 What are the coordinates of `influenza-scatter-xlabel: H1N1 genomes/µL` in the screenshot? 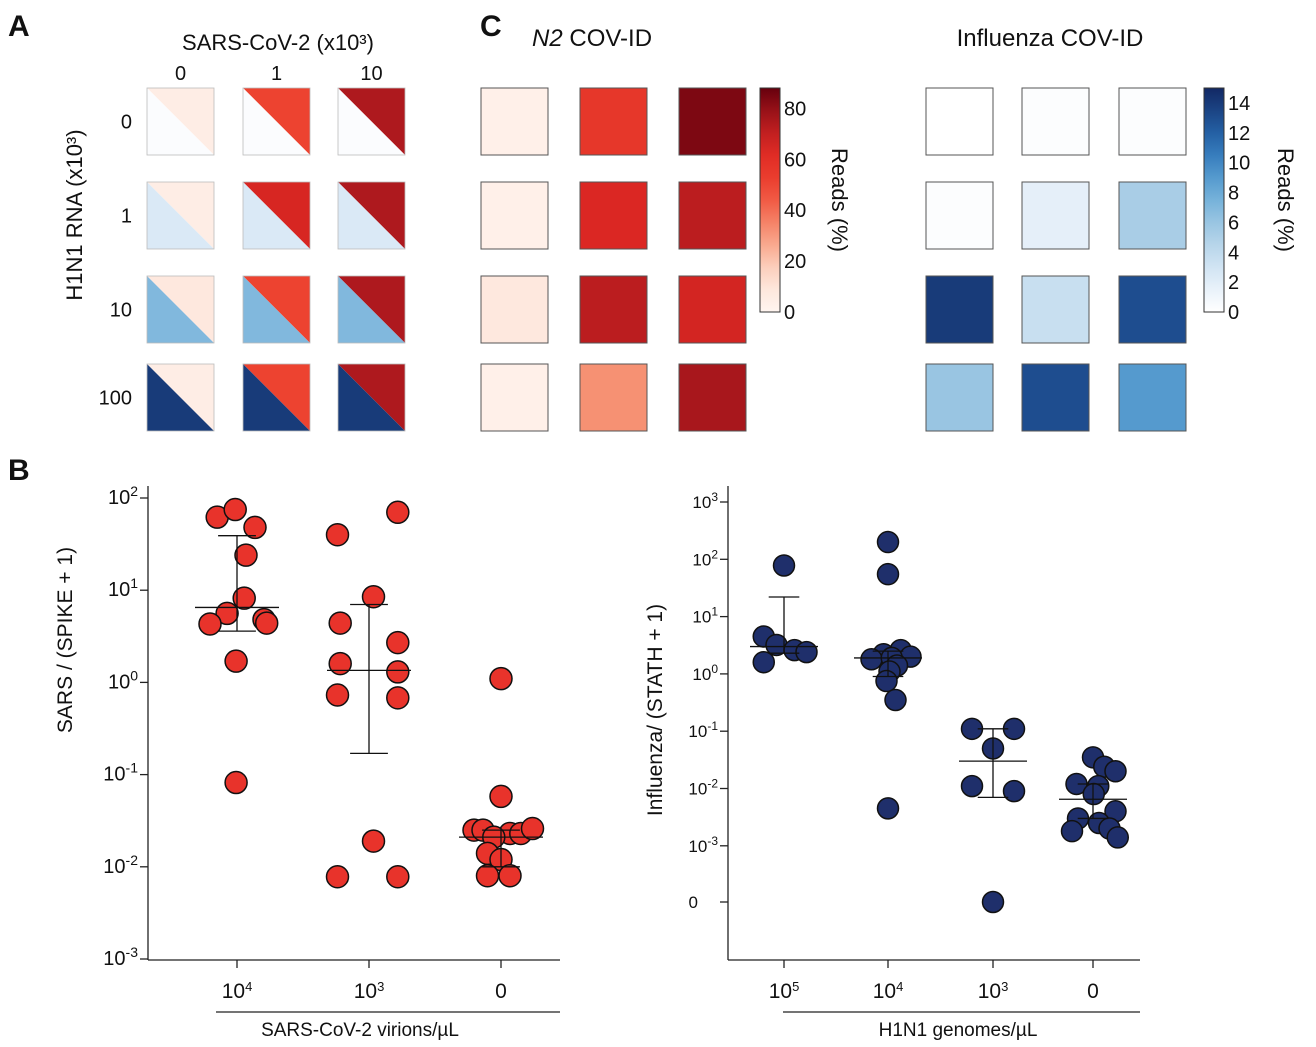 It's located at (958, 1030).